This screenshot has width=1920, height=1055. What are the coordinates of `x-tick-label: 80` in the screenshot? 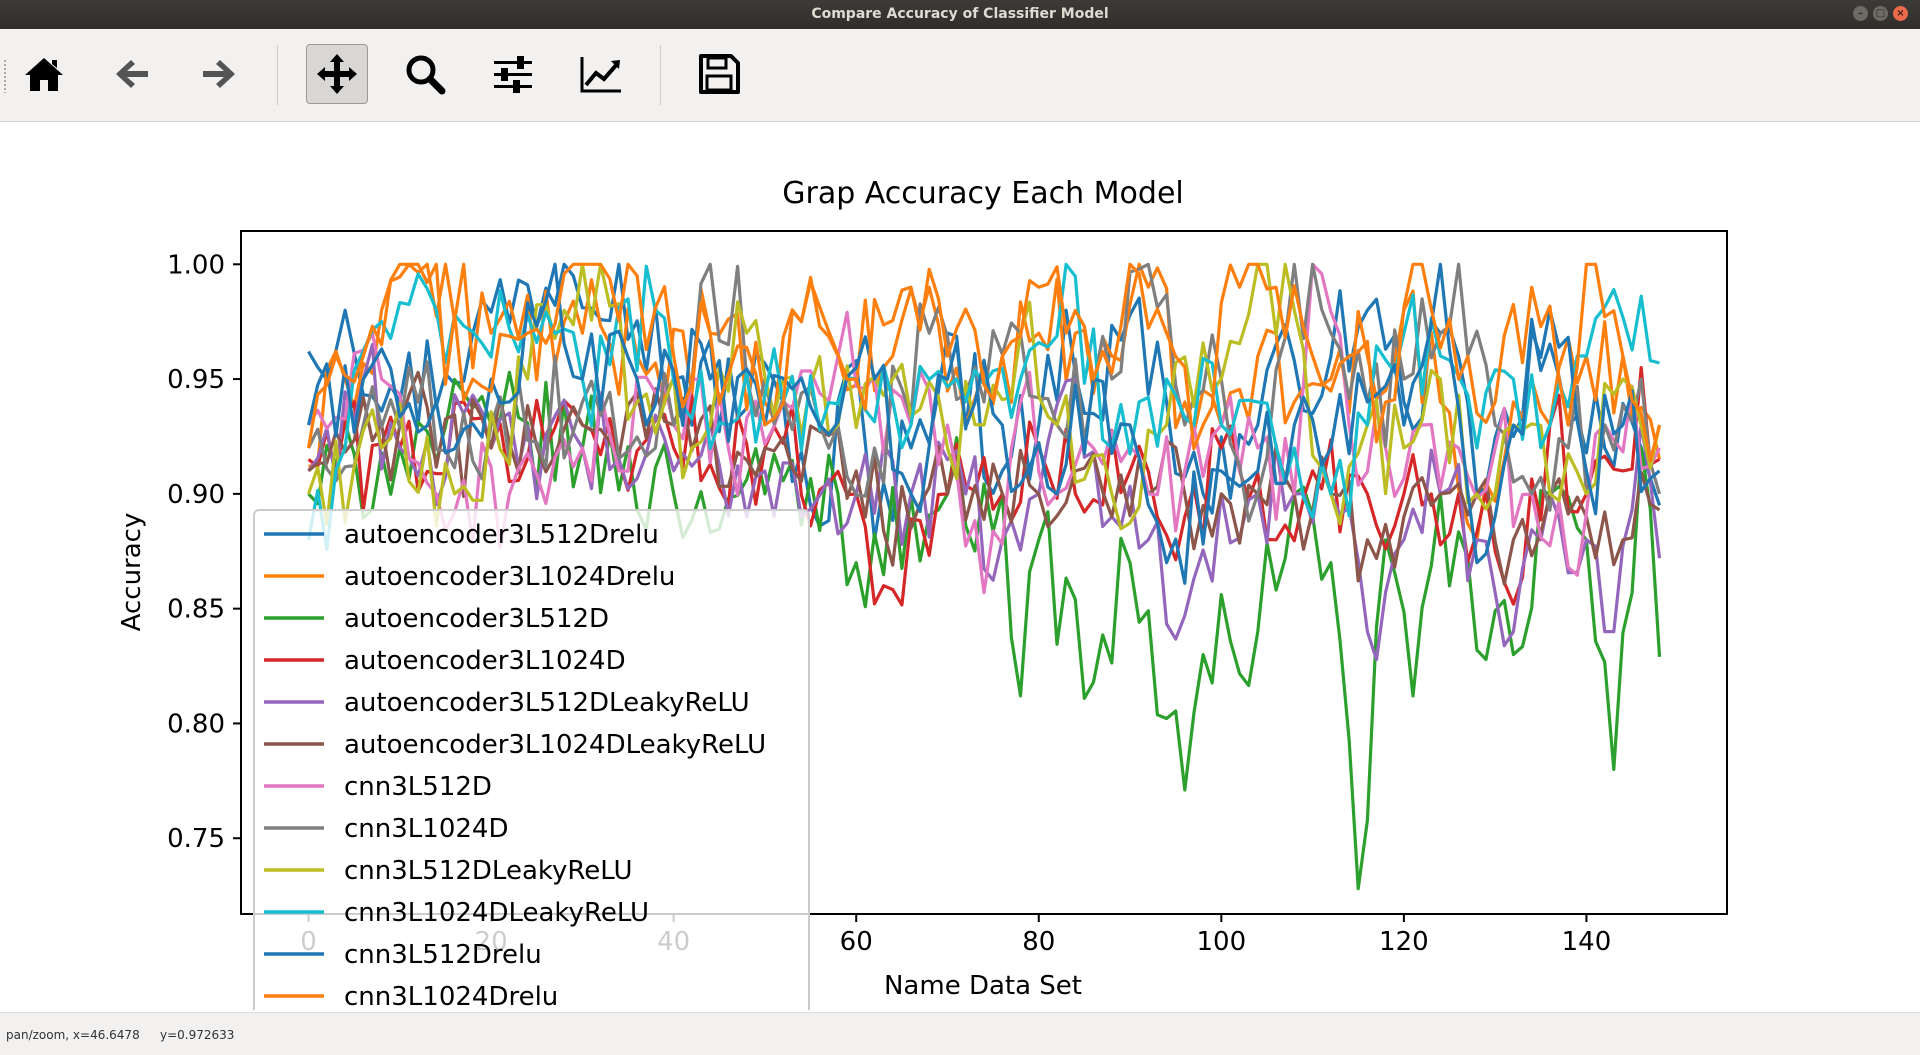 It's located at (1038, 942).